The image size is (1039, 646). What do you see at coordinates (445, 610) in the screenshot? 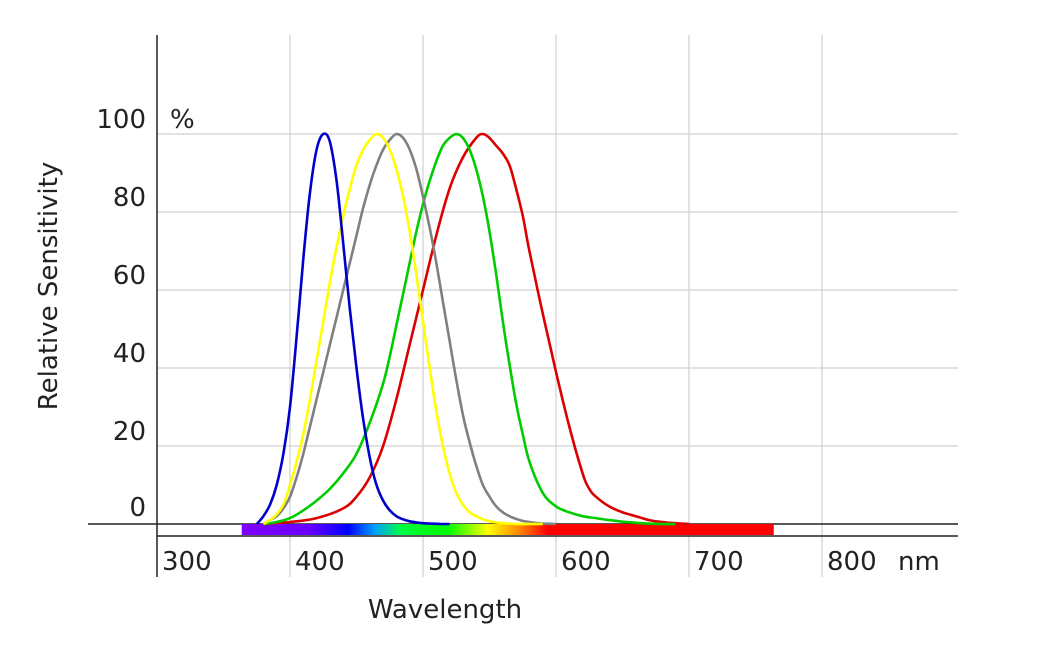
I see `x-axis-title: Wavelength` at bounding box center [445, 610].